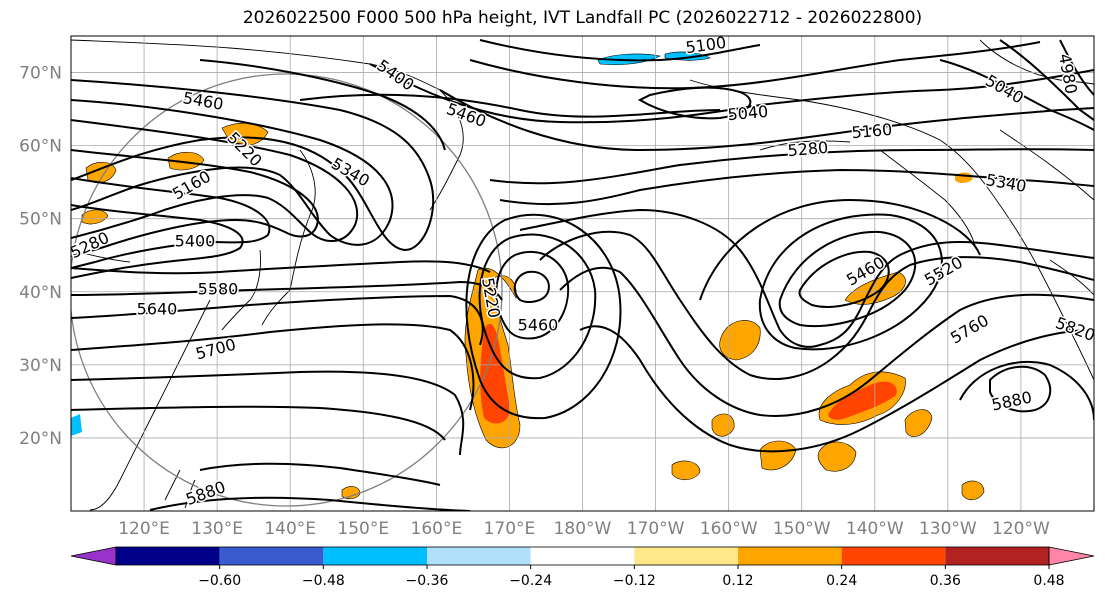 The image size is (1105, 604). I want to click on colorbar-tick-label: 0.36, so click(945, 581).